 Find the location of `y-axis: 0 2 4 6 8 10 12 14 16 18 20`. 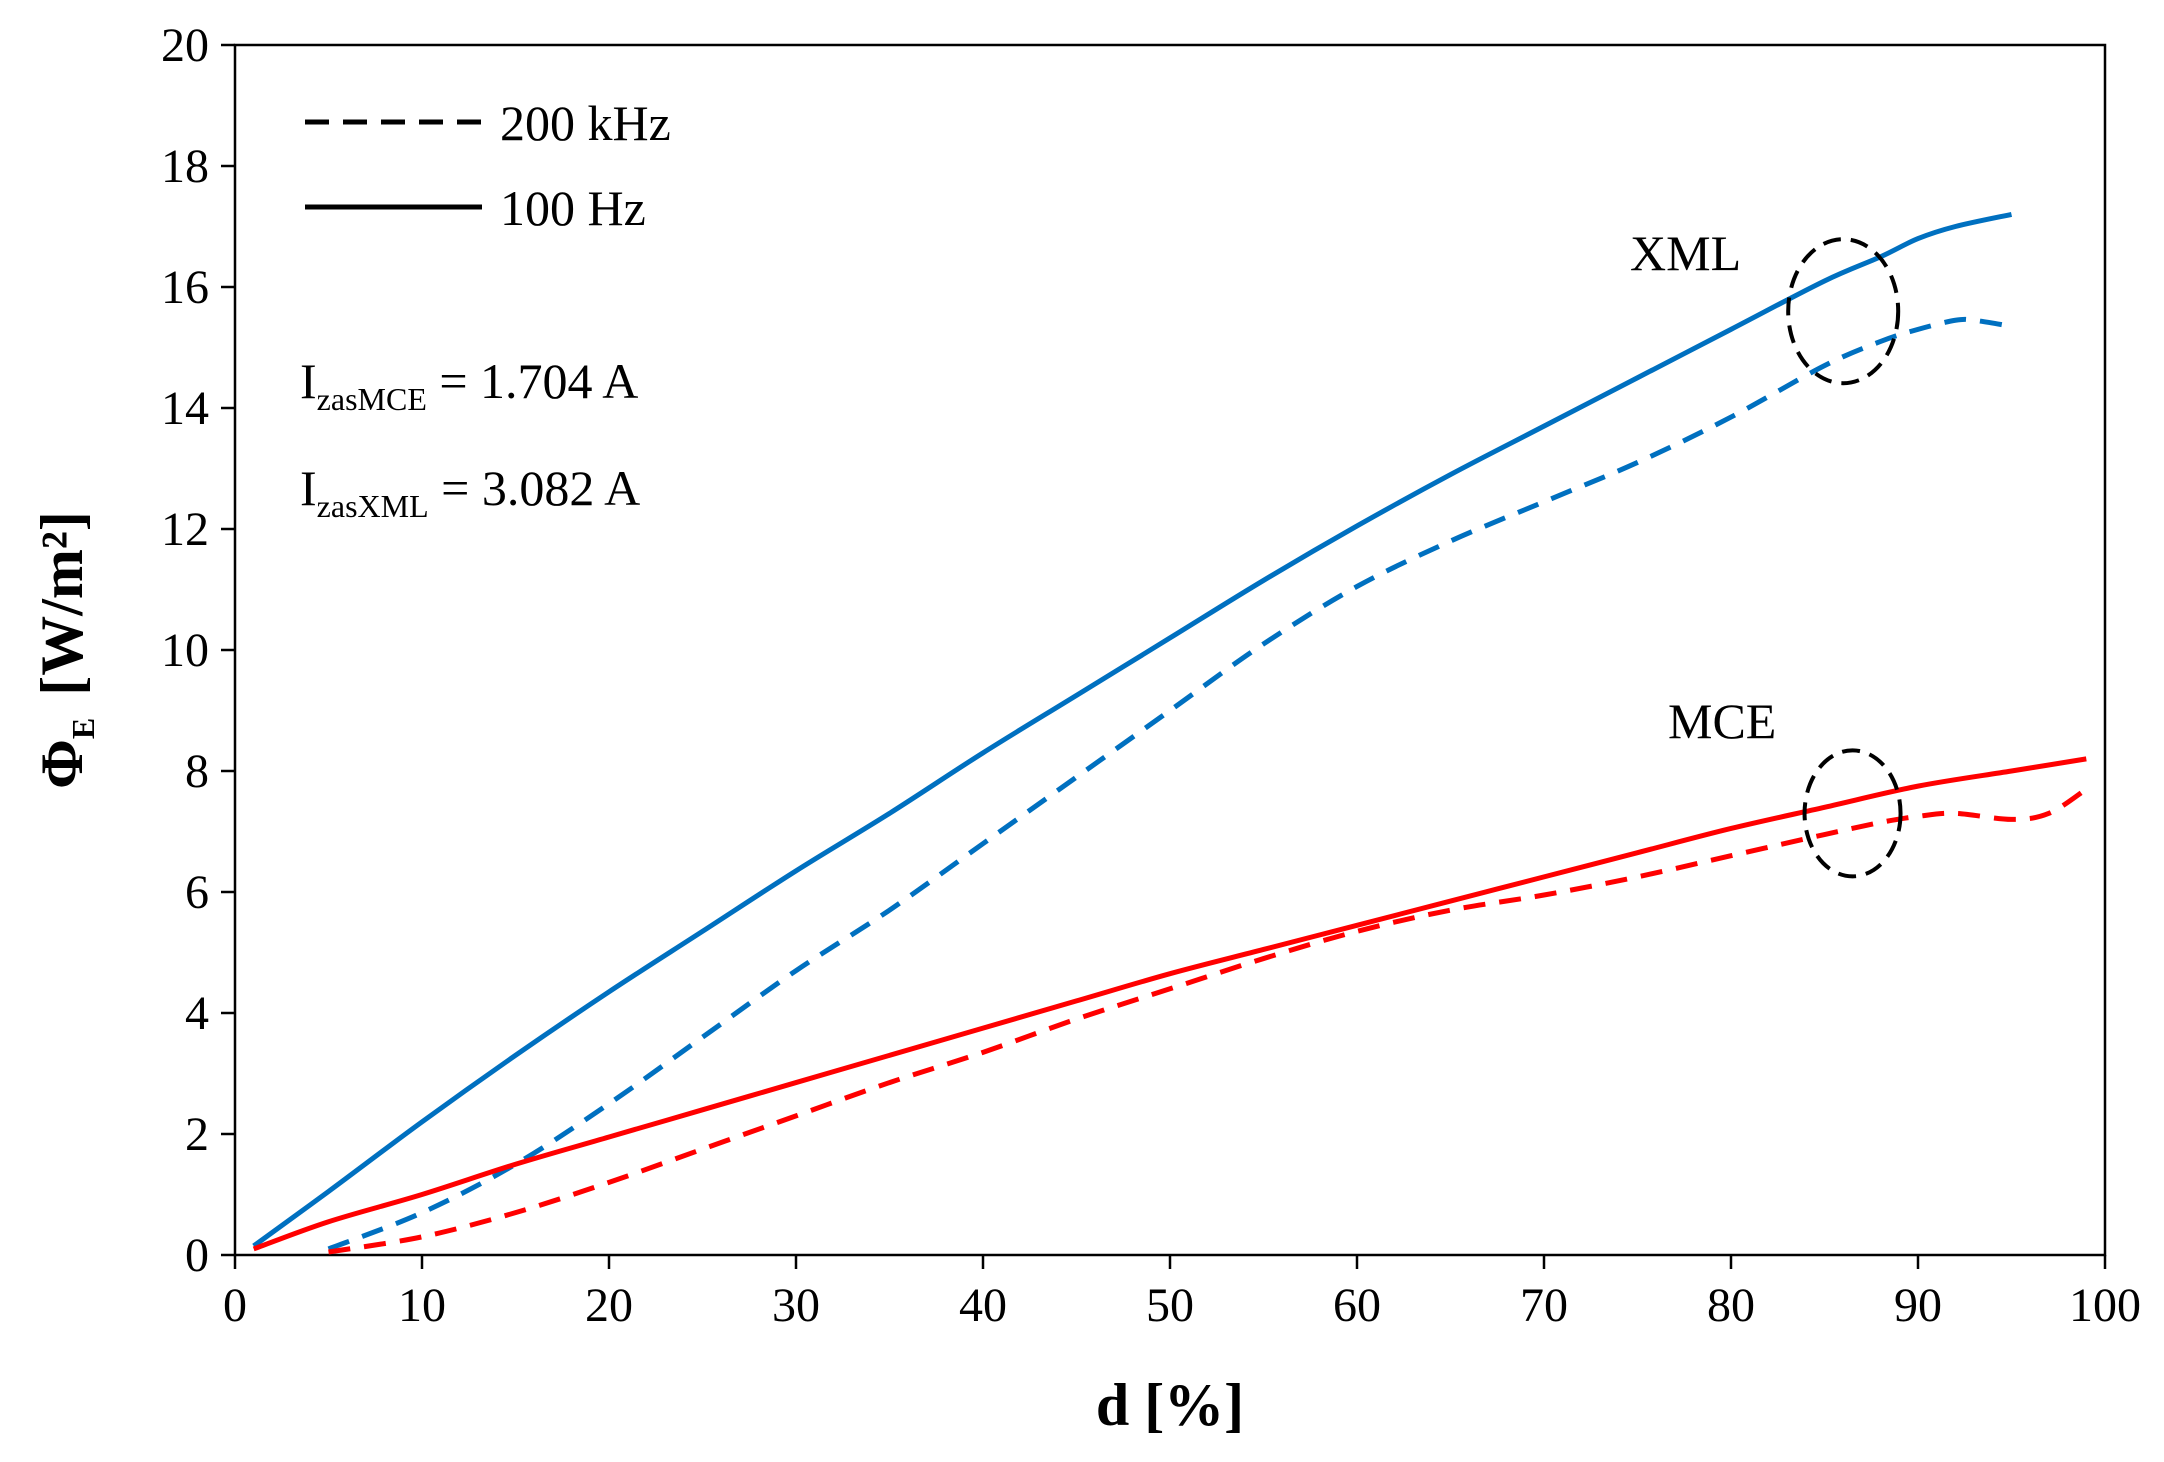

y-axis: 0 2 4 6 8 10 12 14 16 18 20 is located at coordinates (198, 650).